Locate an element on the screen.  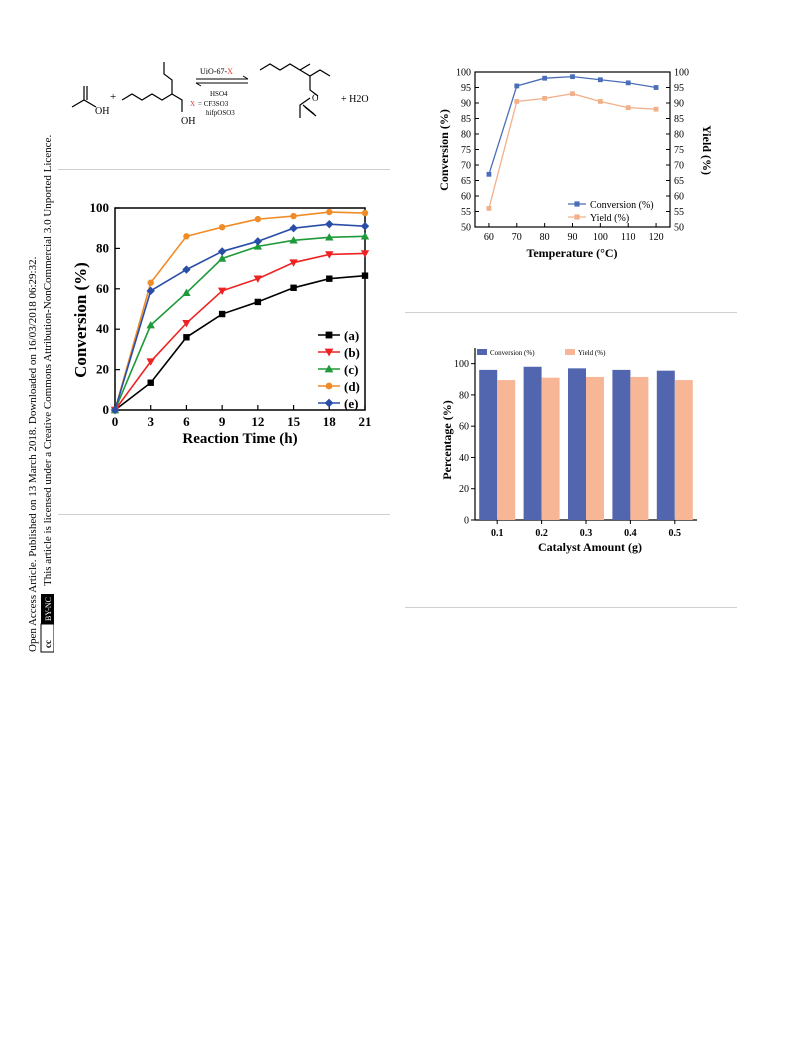
legend-label: (a) is located at coordinates (351, 335).